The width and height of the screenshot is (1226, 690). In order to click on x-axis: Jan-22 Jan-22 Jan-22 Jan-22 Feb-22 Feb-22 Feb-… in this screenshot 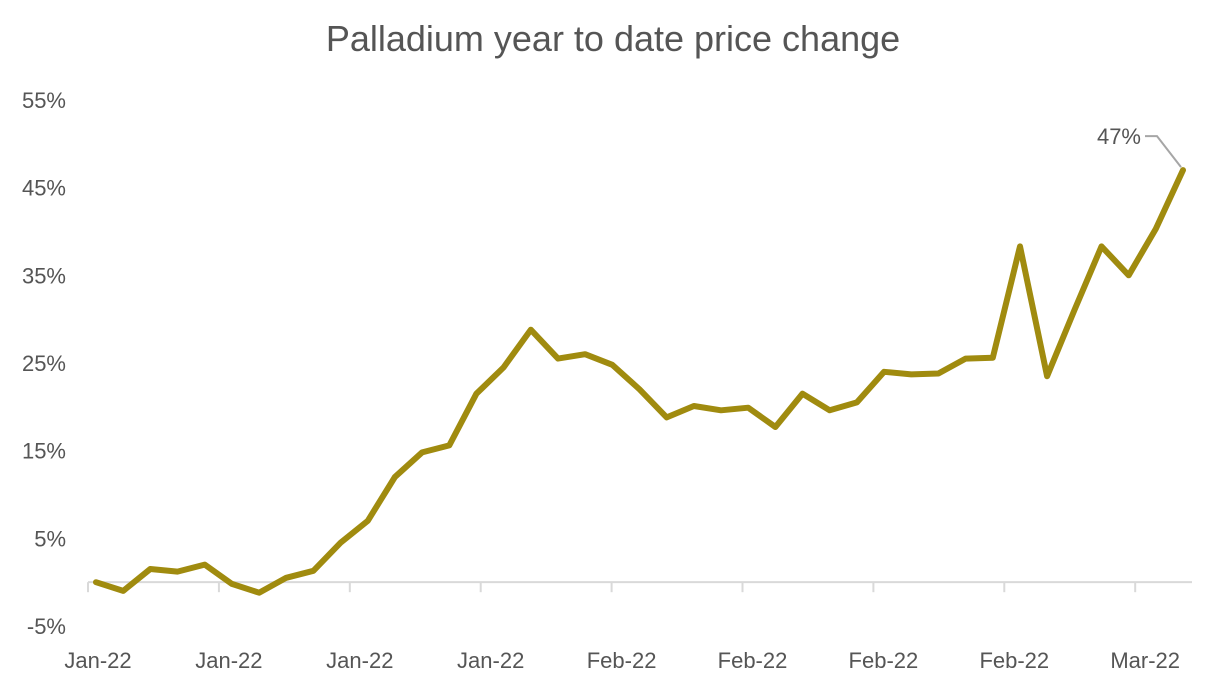, I will do `click(628, 627)`.